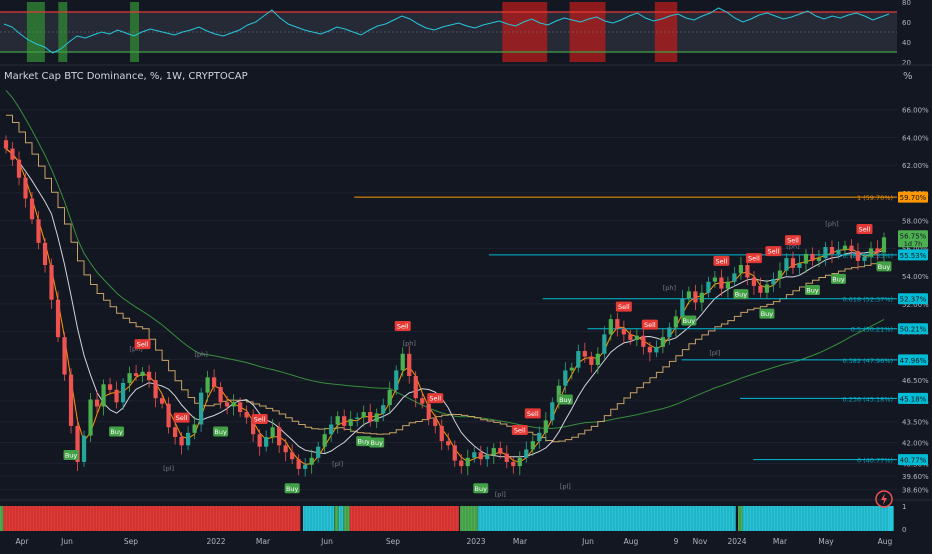 Image resolution: width=932 pixels, height=554 pixels. I want to click on overbought-zone, so click(666, 32).